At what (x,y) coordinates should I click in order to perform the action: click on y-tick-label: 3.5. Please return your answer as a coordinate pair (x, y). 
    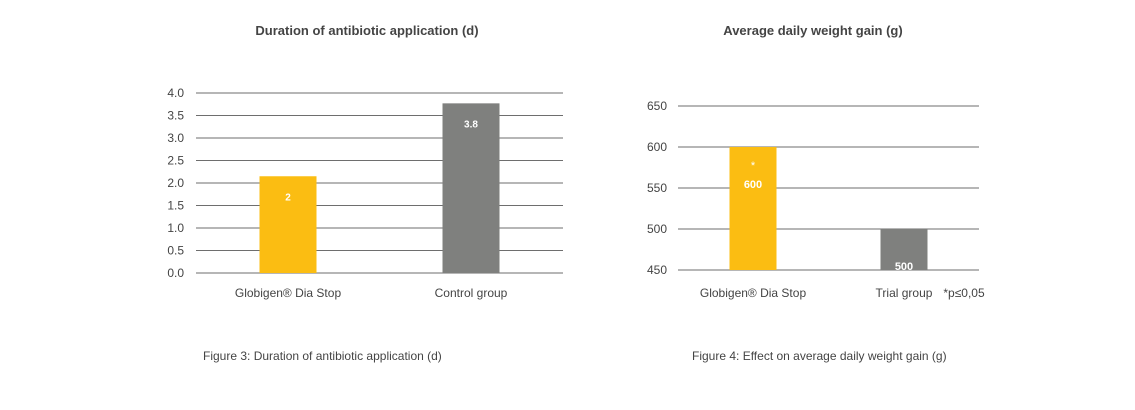
    Looking at the image, I should click on (175, 116).